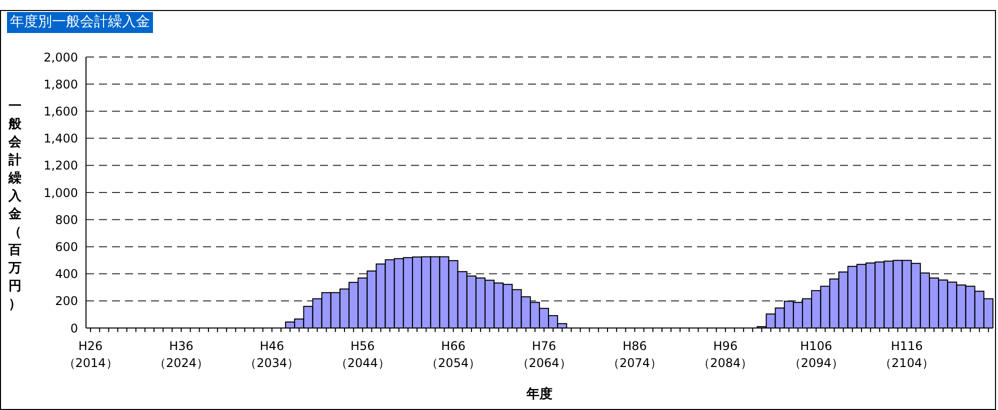 This screenshot has width=998, height=410. What do you see at coordinates (61, 111) in the screenshot?
I see `y-tick-label: 1,600` at bounding box center [61, 111].